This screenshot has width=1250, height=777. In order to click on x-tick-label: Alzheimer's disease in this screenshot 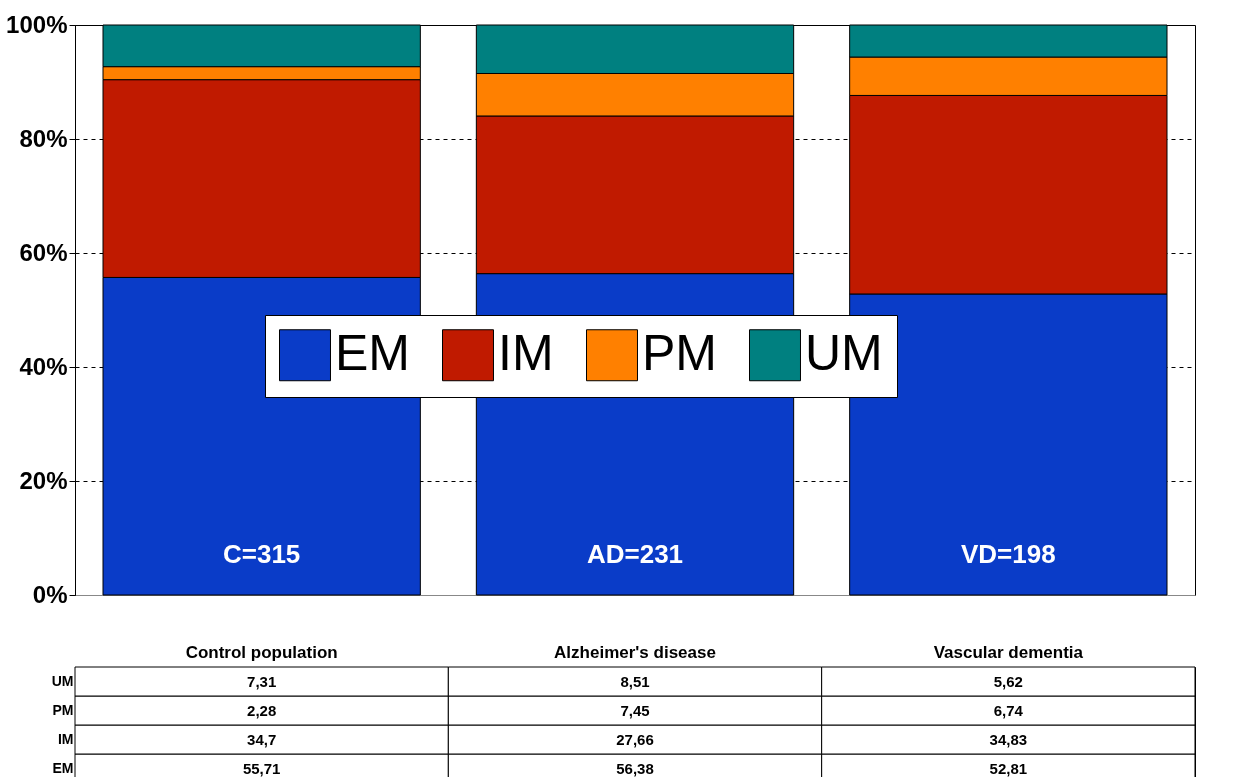, I will do `click(635, 652)`.